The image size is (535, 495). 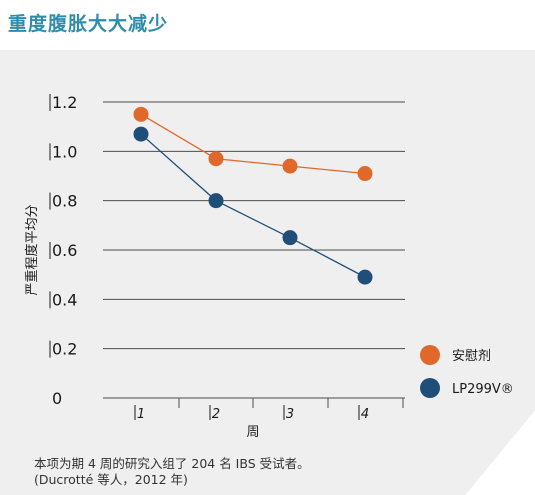 I want to click on x-axis-title: 周, so click(x=252, y=432).